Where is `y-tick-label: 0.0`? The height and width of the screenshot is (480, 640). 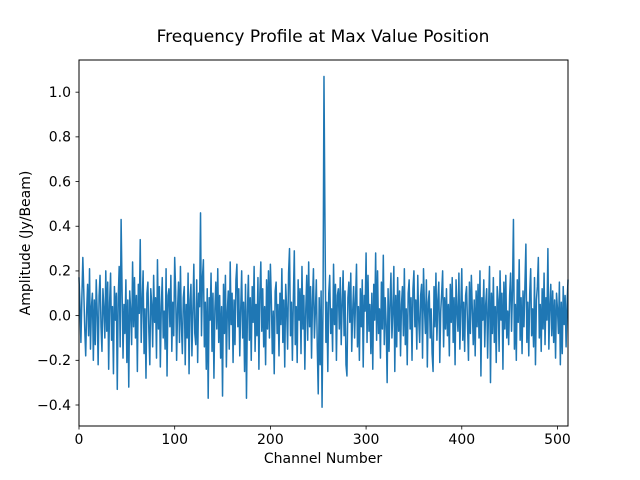
y-tick-label: 0.0 is located at coordinates (60, 316).